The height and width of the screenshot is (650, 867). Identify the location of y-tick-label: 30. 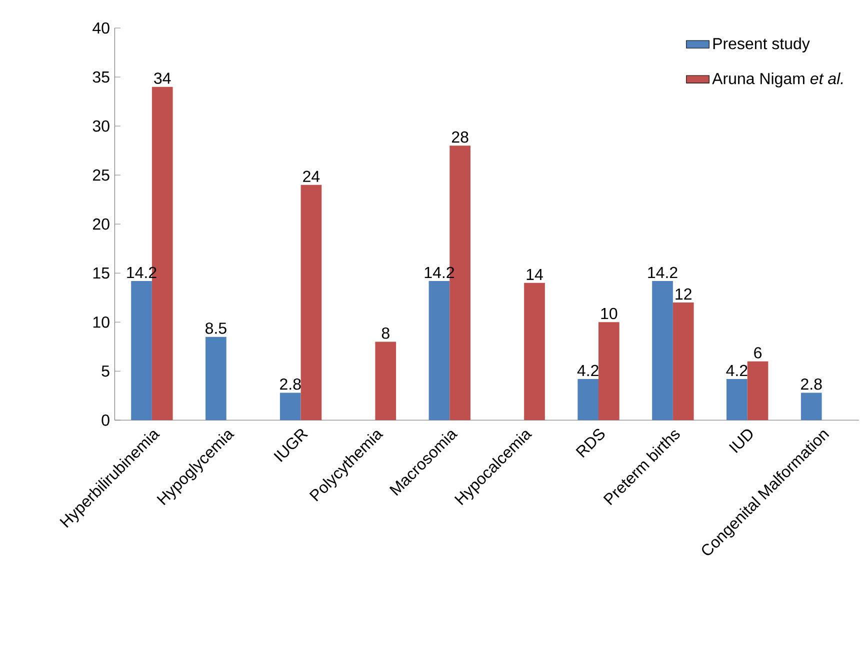
(101, 126).